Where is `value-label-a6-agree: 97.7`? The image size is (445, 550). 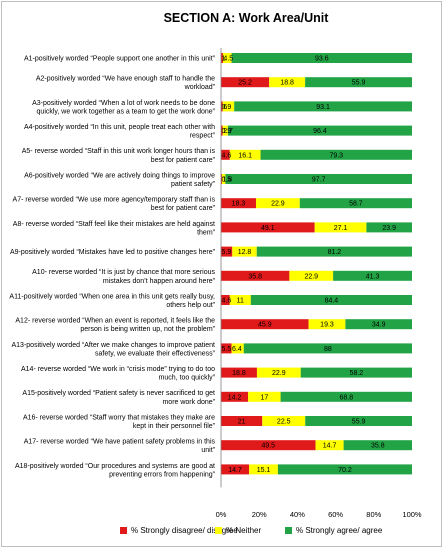 value-label-a6-agree: 97.7 is located at coordinates (319, 180).